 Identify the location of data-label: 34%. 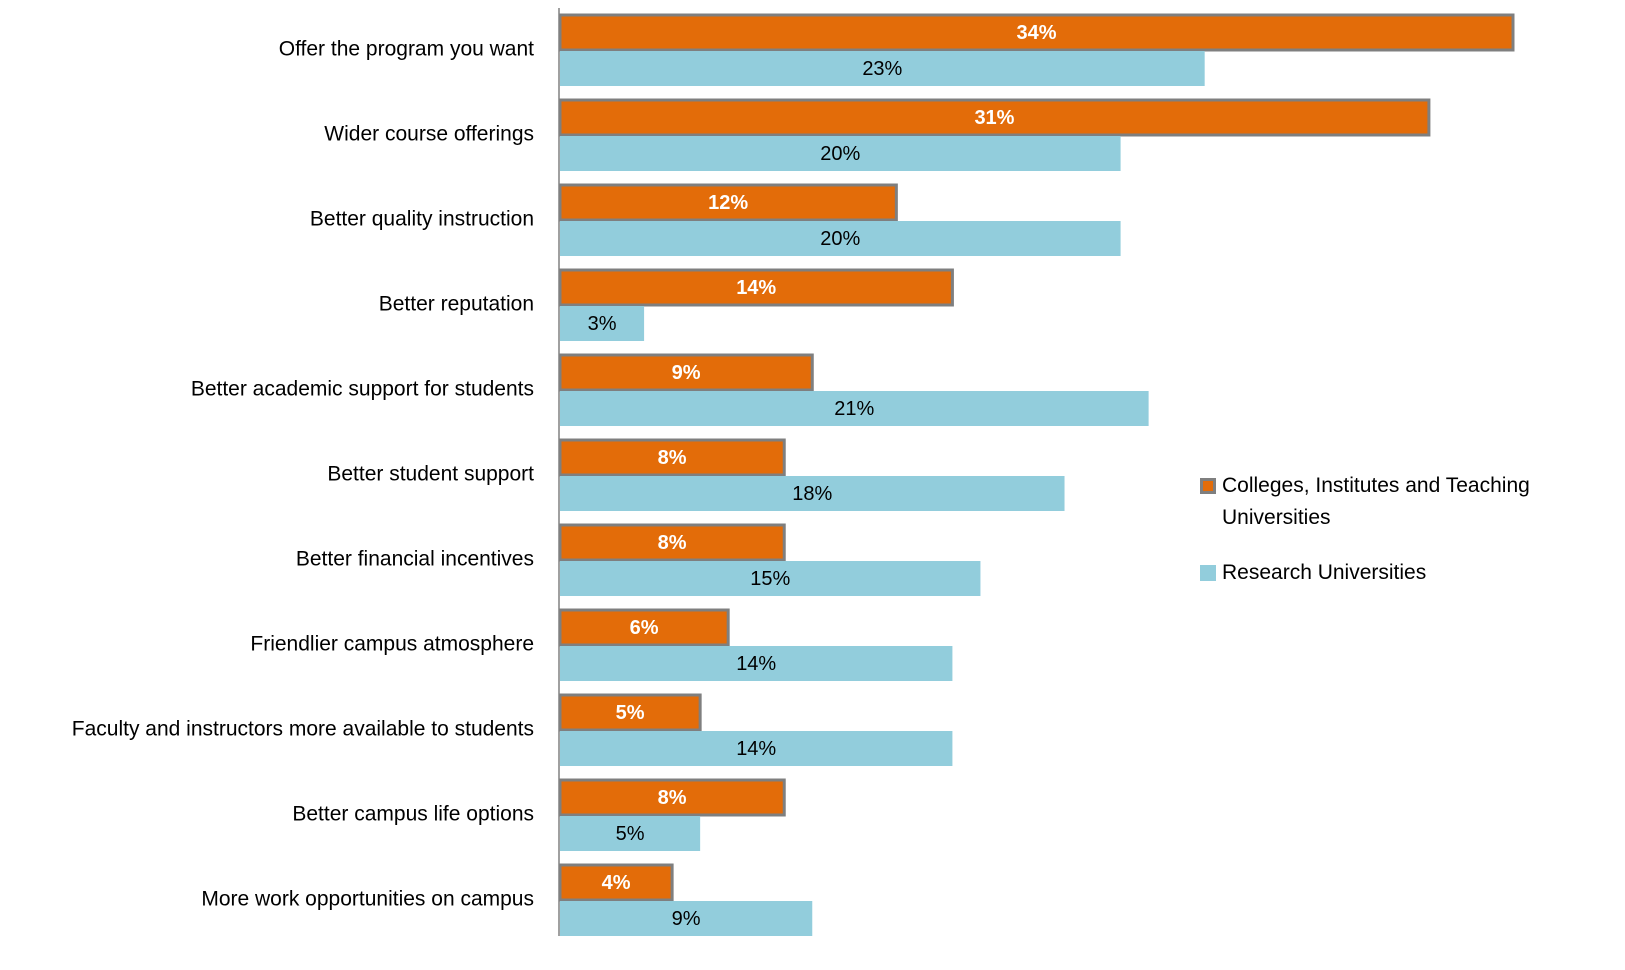
(1036, 33).